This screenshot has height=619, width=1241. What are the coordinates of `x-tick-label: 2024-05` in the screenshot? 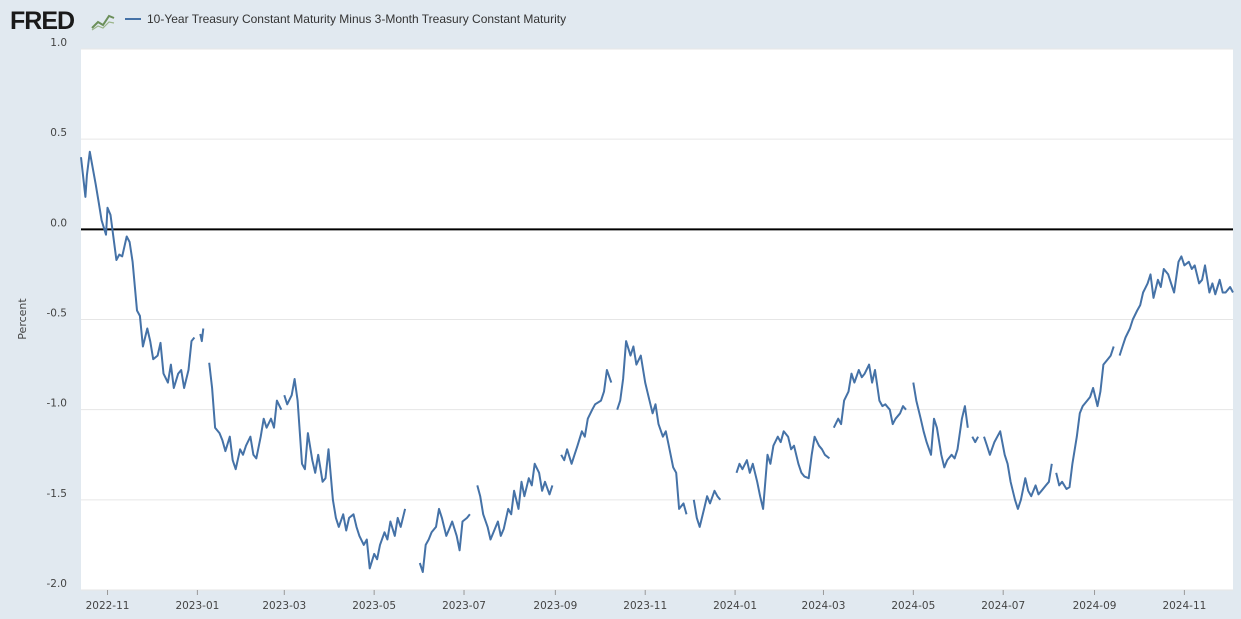 It's located at (913, 606).